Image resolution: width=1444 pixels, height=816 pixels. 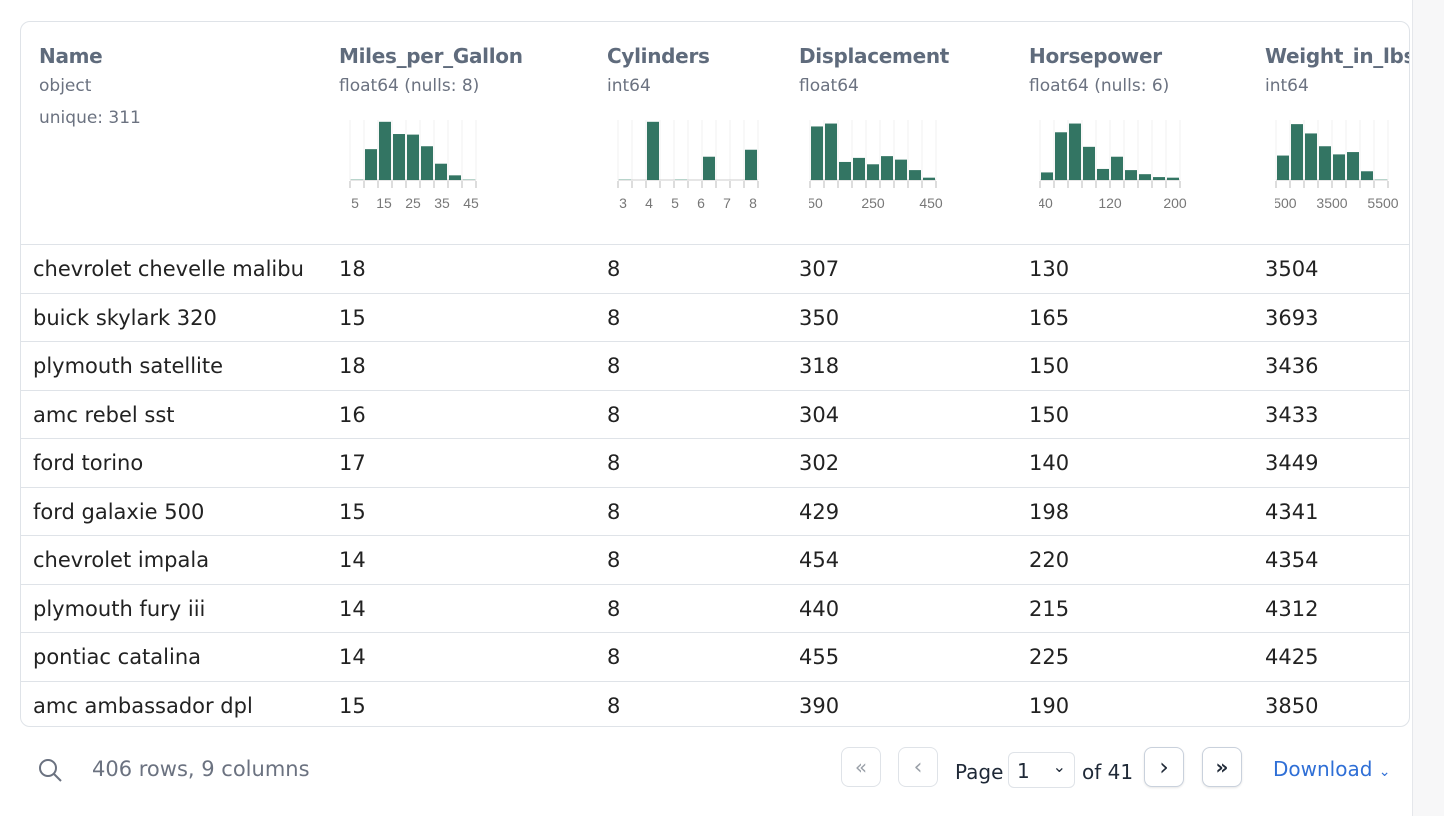 I want to click on last-page-button: », so click(x=1222, y=767).